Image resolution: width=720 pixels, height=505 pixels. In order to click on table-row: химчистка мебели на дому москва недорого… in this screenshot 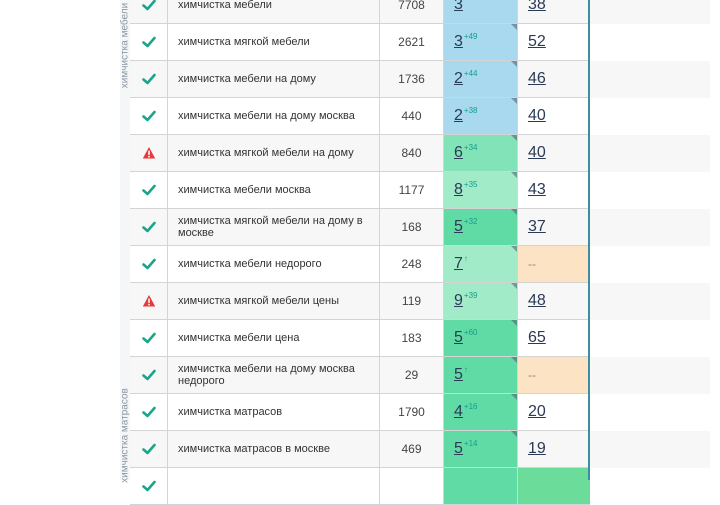, I will do `click(420, 375)`.